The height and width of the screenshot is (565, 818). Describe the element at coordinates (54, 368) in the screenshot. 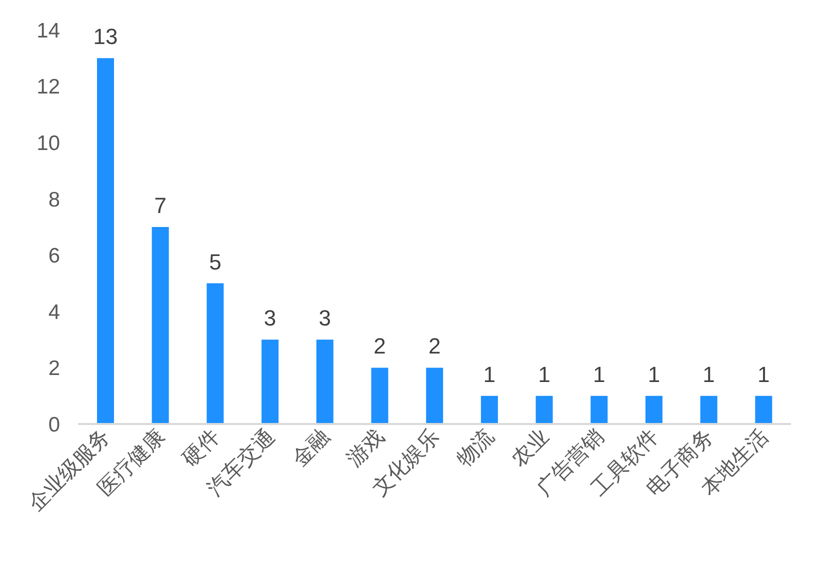

I see `y-tick-label: 2` at that location.